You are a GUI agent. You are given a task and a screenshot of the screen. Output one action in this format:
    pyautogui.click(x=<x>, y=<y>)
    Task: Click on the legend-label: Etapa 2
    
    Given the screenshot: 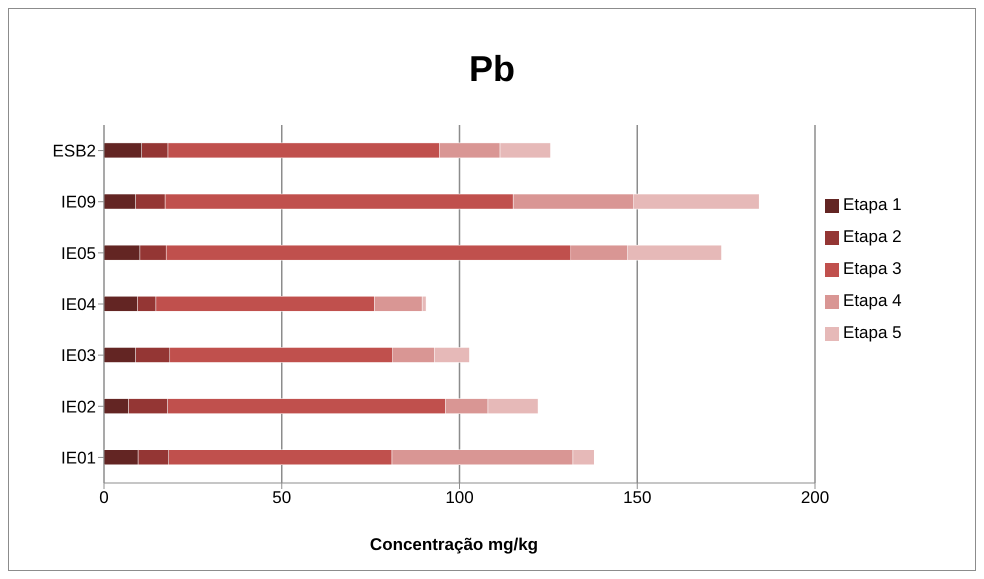 What is the action you would take?
    pyautogui.click(x=872, y=236)
    